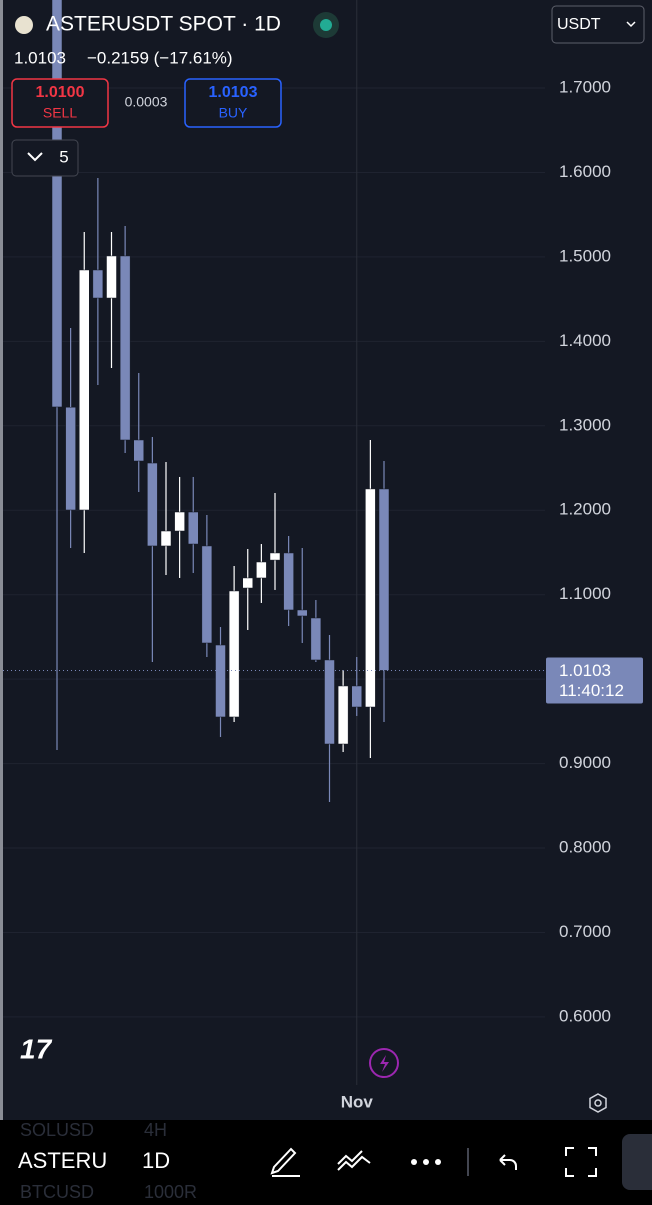  What do you see at coordinates (45, 158) in the screenshot?
I see `indicators-toggle` at bounding box center [45, 158].